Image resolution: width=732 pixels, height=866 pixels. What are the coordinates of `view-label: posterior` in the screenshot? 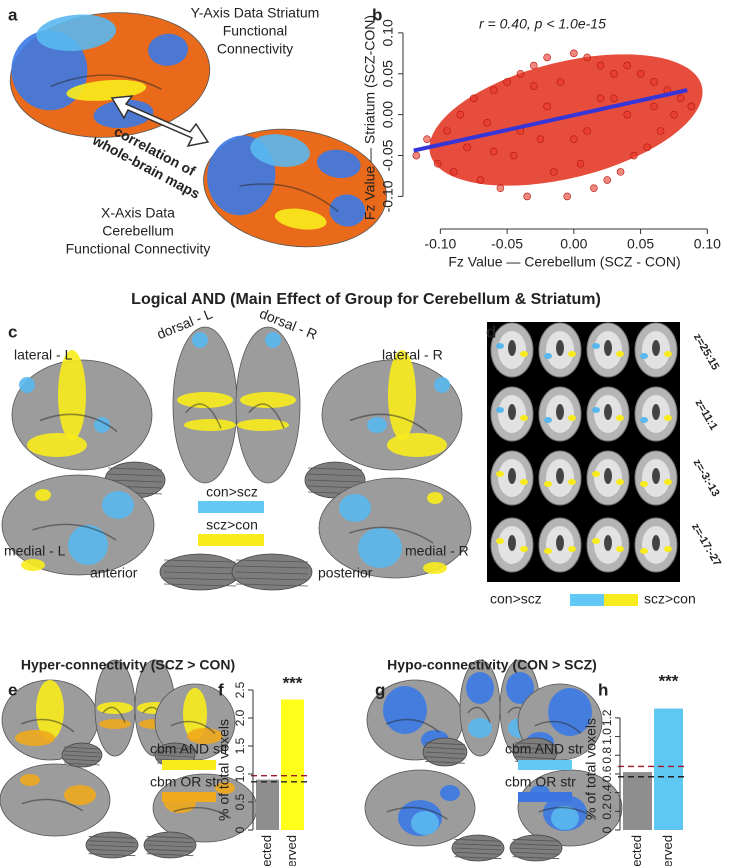 It's located at (345, 573).